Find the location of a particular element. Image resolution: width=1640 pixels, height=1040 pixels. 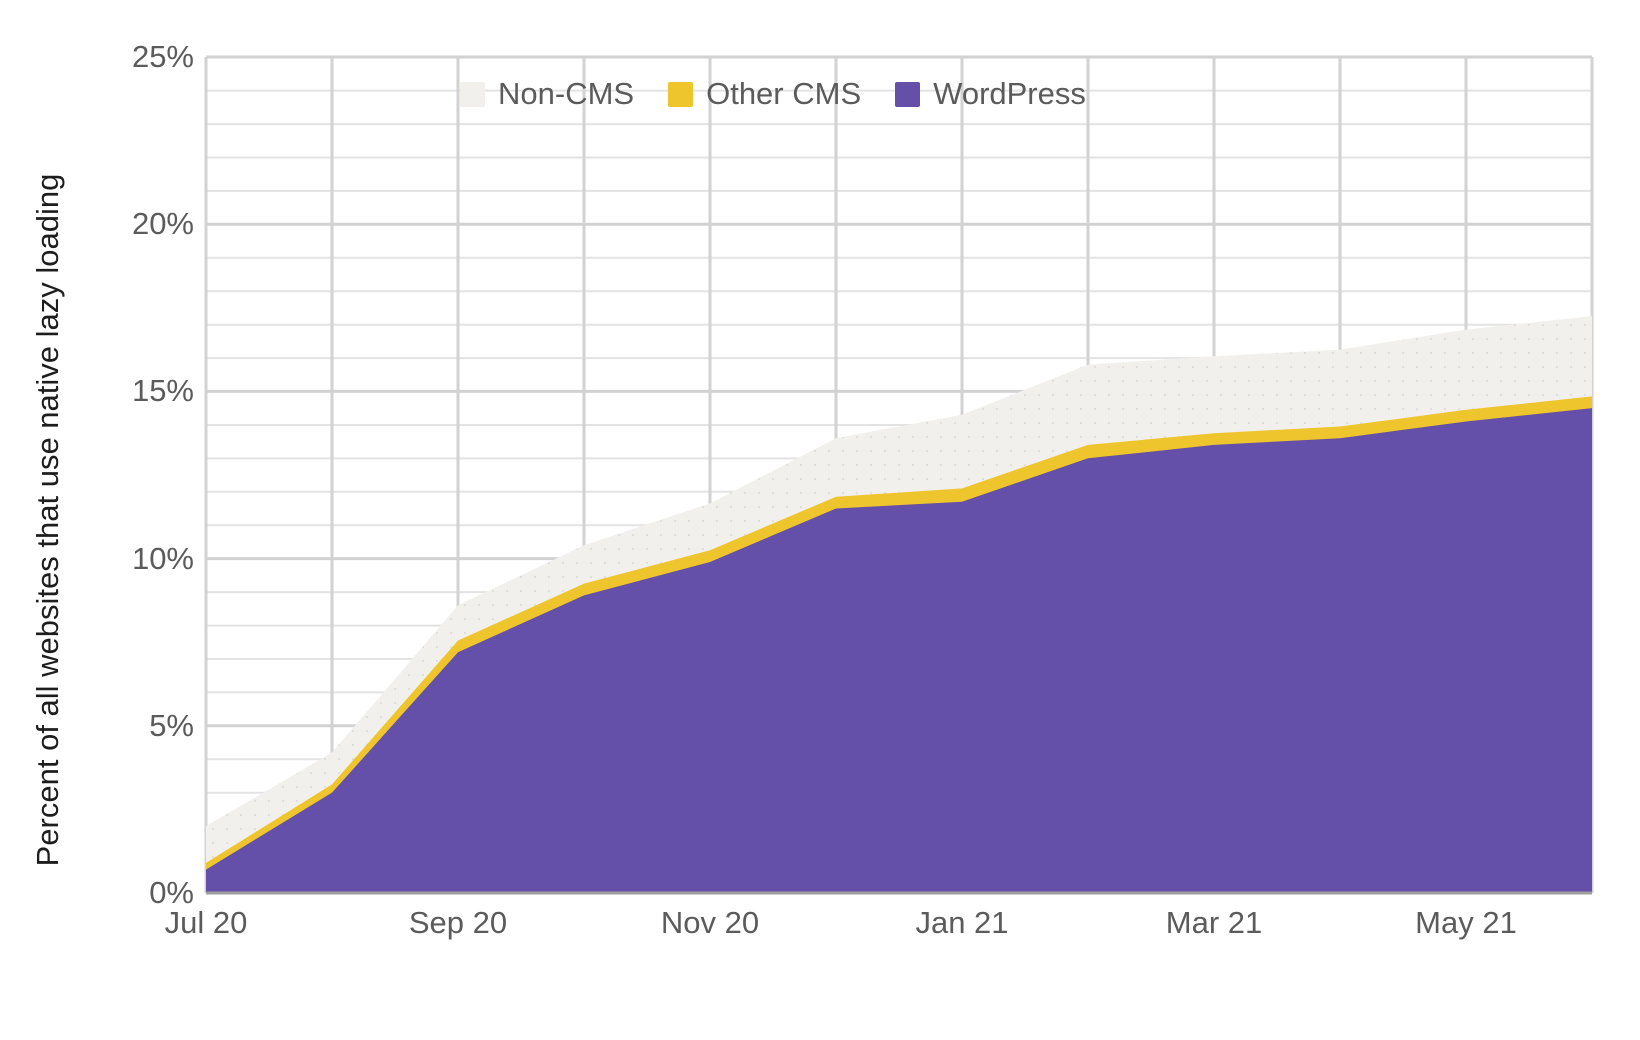

legend-swatch-non-cms is located at coordinates (472, 94).